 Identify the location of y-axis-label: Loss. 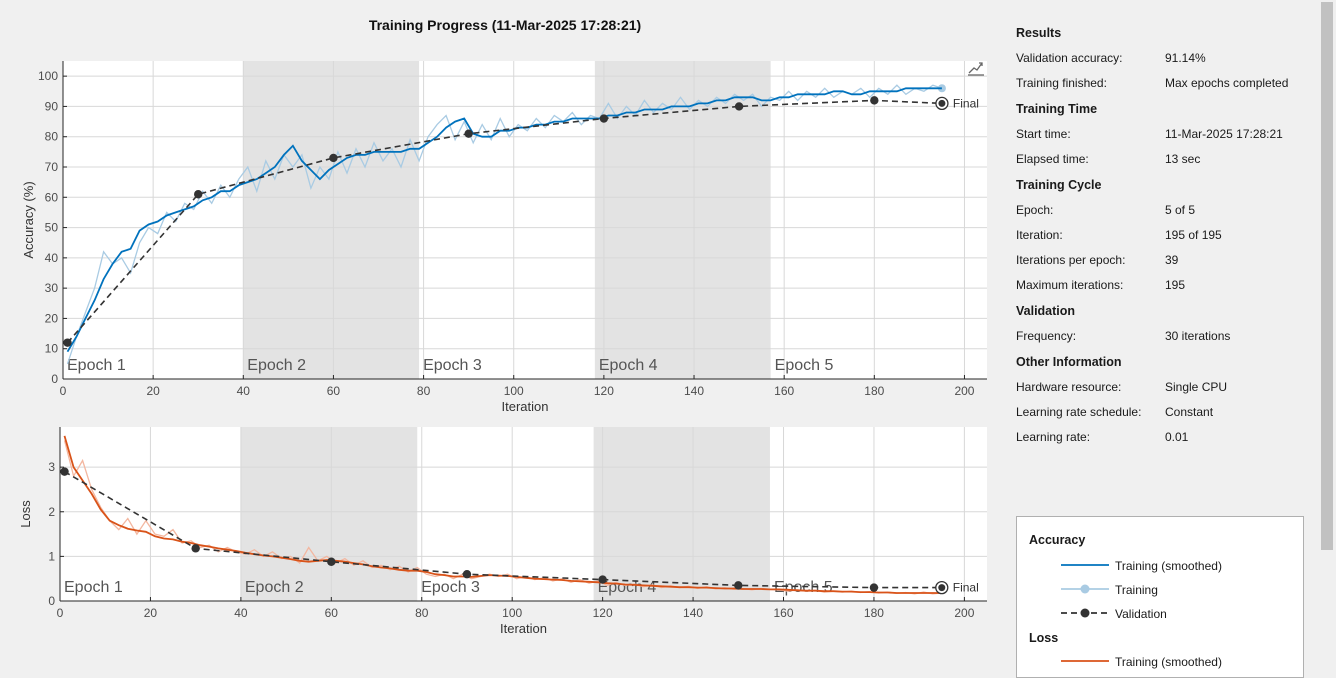
(25, 514).